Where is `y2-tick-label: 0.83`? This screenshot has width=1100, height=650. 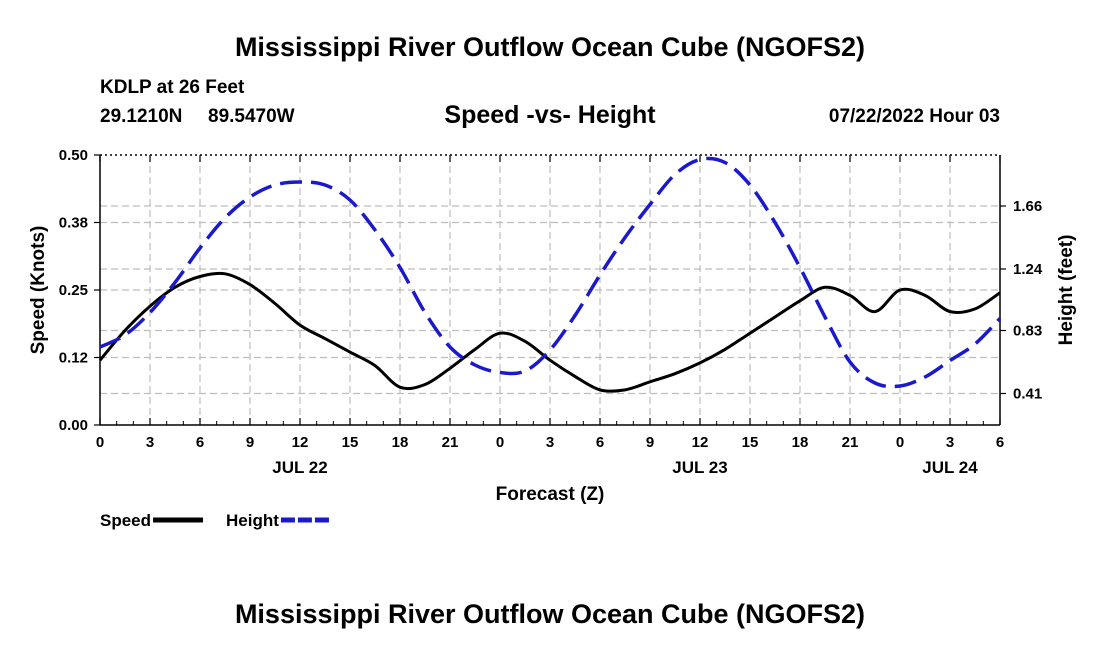 y2-tick-label: 0.83 is located at coordinates (1027, 331).